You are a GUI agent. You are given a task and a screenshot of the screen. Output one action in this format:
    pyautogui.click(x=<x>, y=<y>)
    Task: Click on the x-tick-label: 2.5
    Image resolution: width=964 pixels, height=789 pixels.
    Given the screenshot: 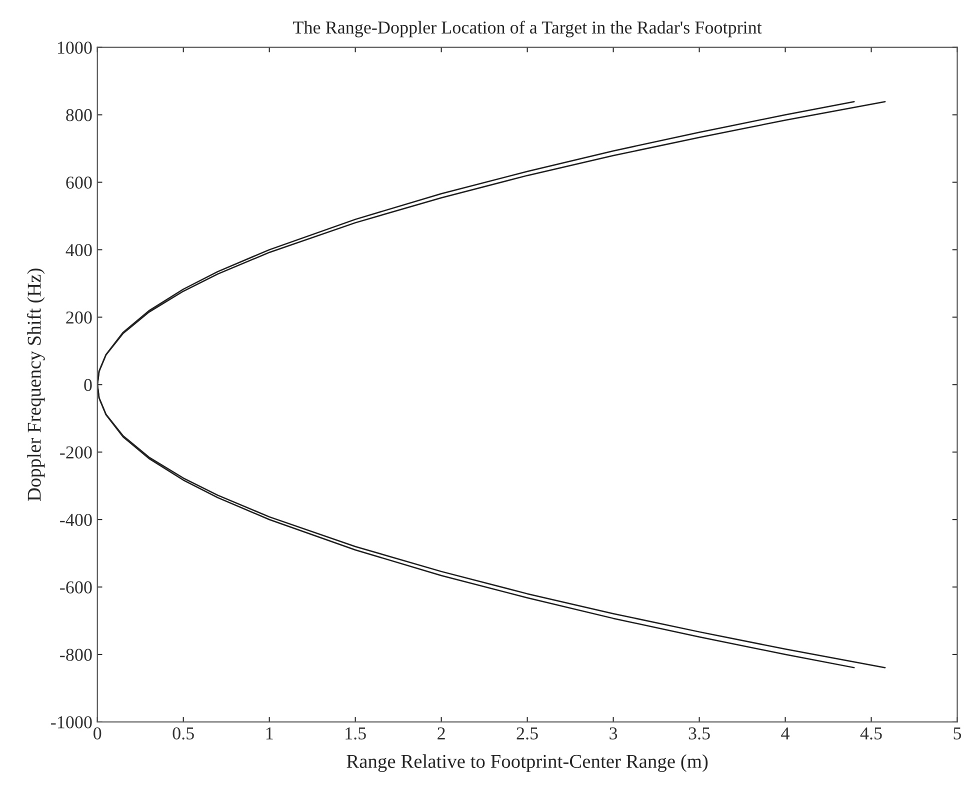 What is the action you would take?
    pyautogui.click(x=527, y=733)
    